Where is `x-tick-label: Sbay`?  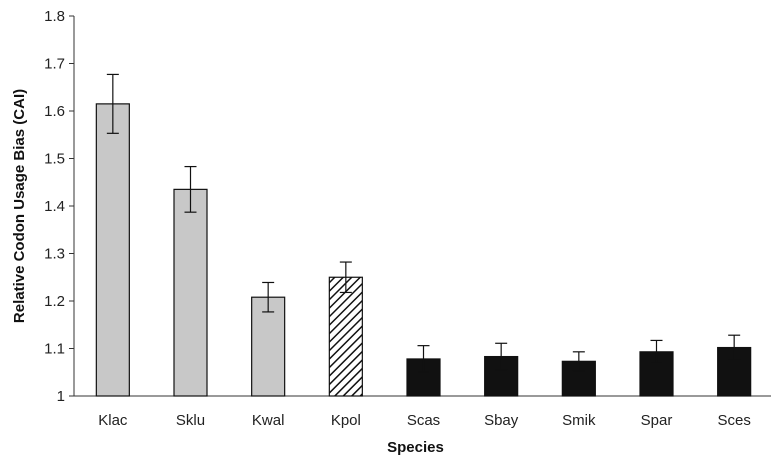 x-tick-label: Sbay is located at coordinates (501, 420).